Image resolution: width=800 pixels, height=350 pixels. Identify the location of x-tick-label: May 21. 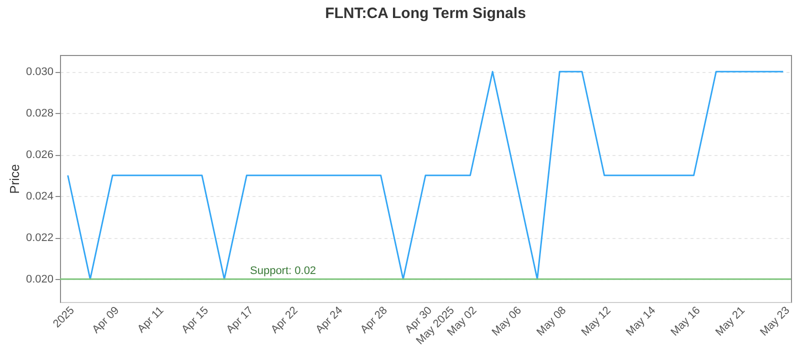
(730, 321).